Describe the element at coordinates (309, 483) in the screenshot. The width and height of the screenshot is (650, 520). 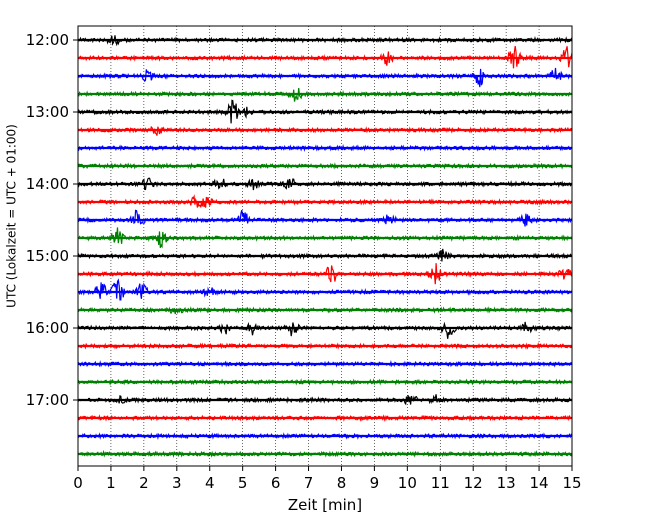
I see `x-tick-label: 7` at that location.